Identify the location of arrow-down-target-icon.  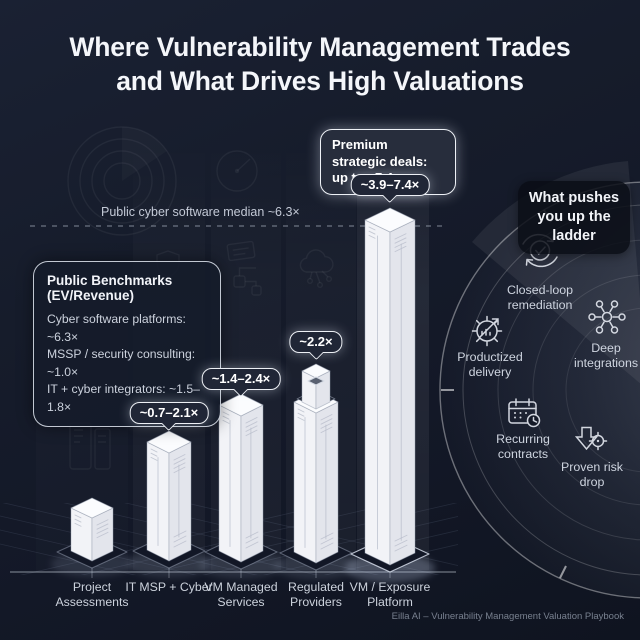
(591, 438).